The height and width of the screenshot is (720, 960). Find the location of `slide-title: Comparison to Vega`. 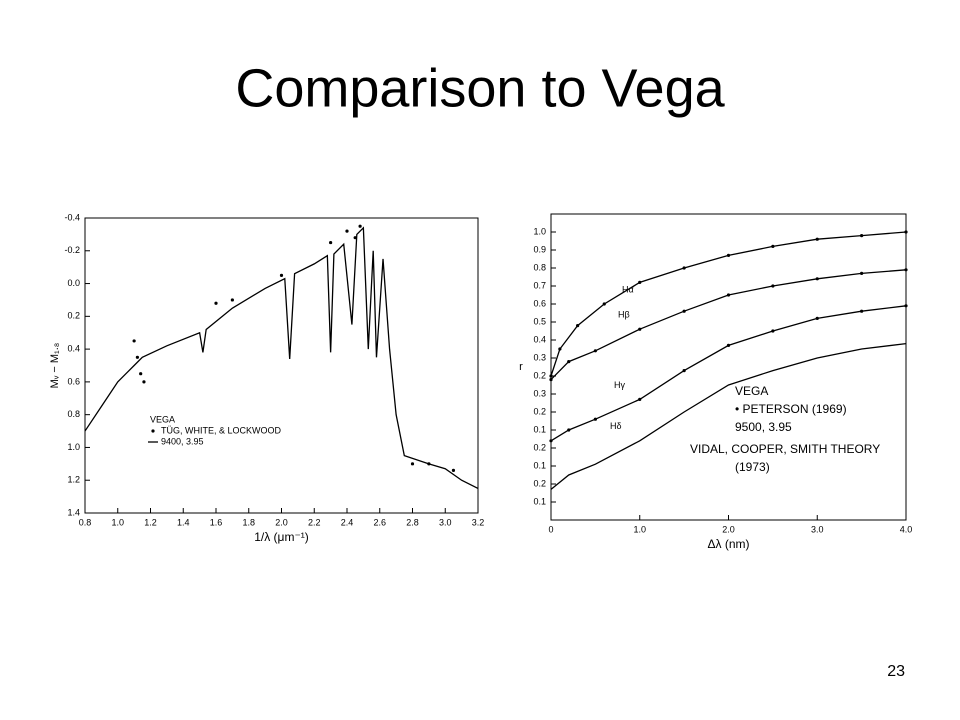

slide-title: Comparison to Vega is located at coordinates (480, 88).